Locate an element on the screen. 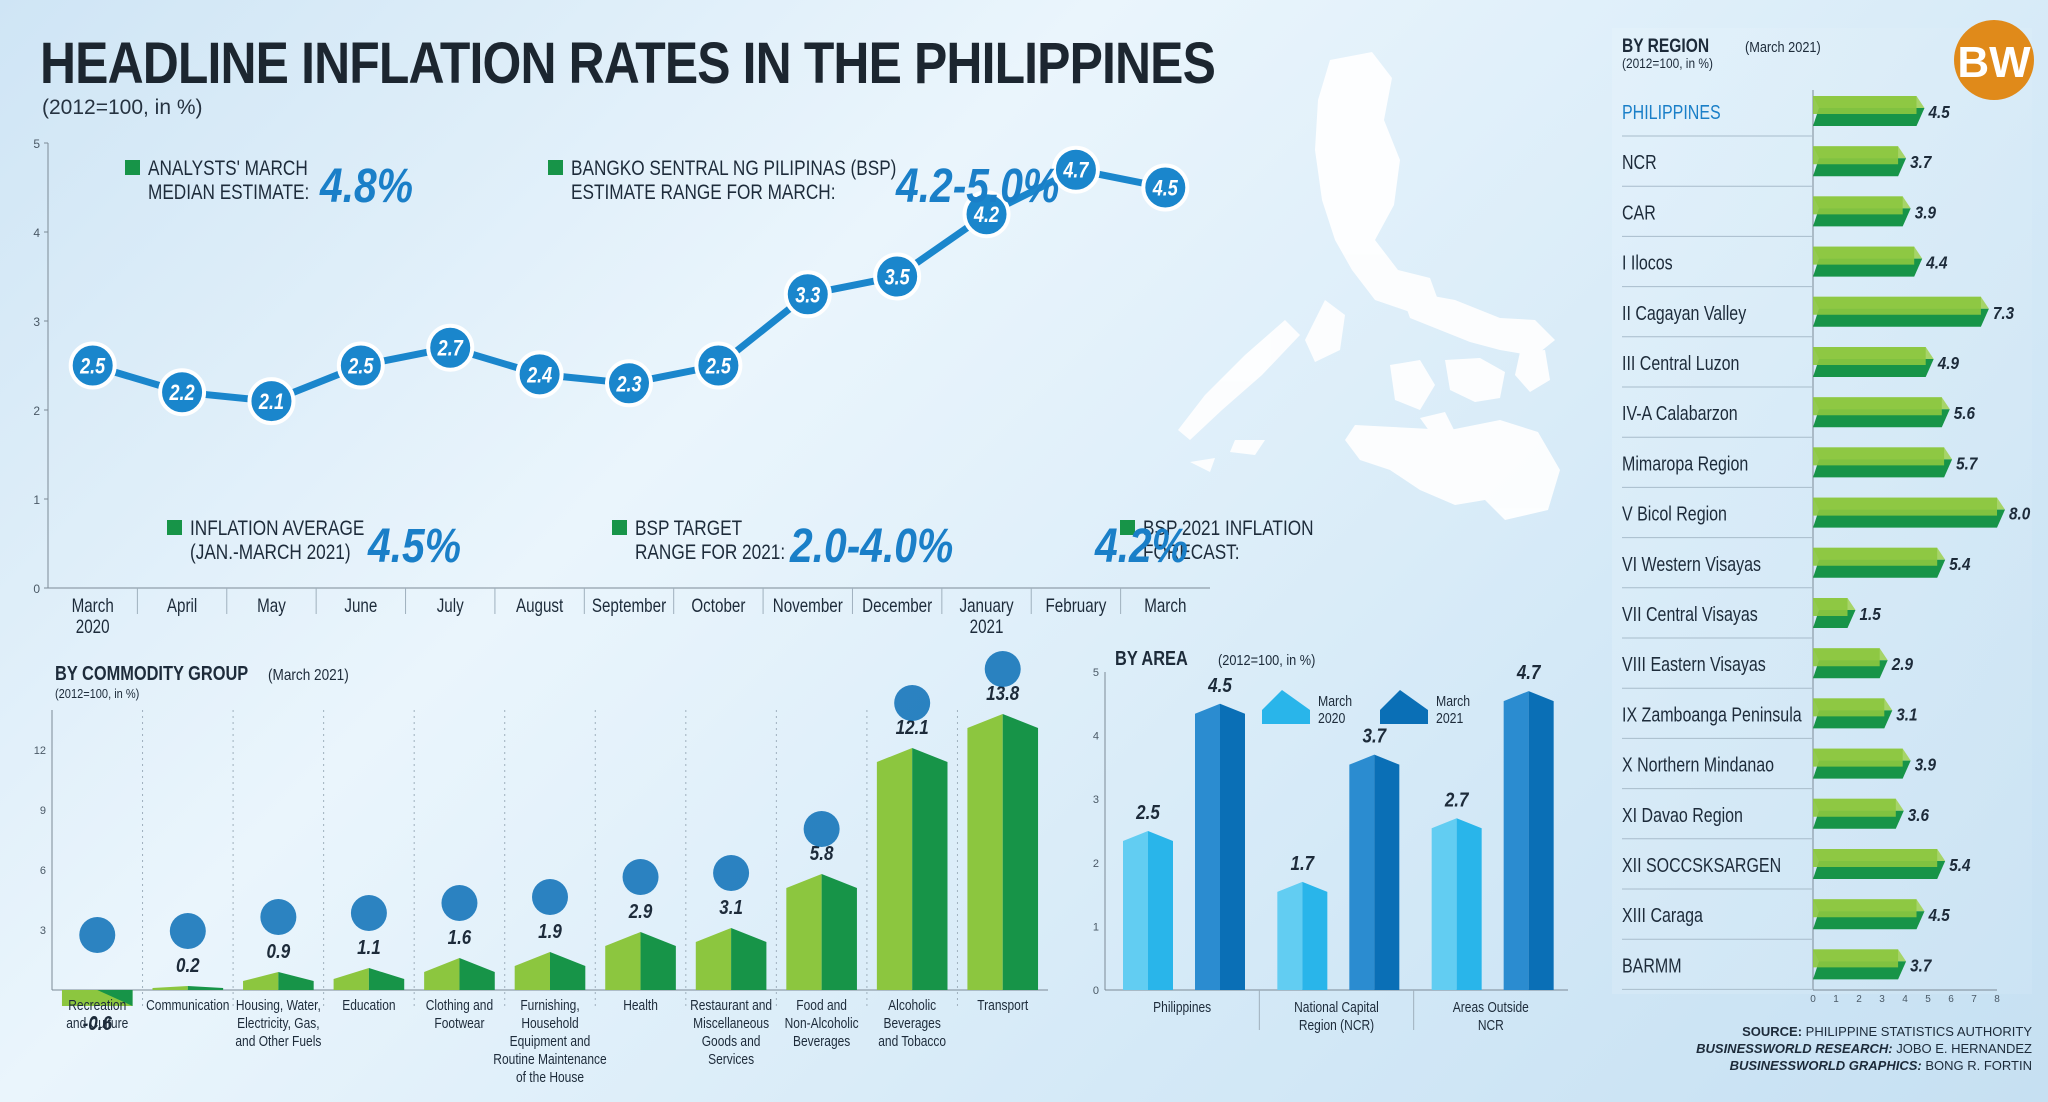 The width and height of the screenshot is (2048, 1102). data-label: 3.7 is located at coordinates (1921, 965).